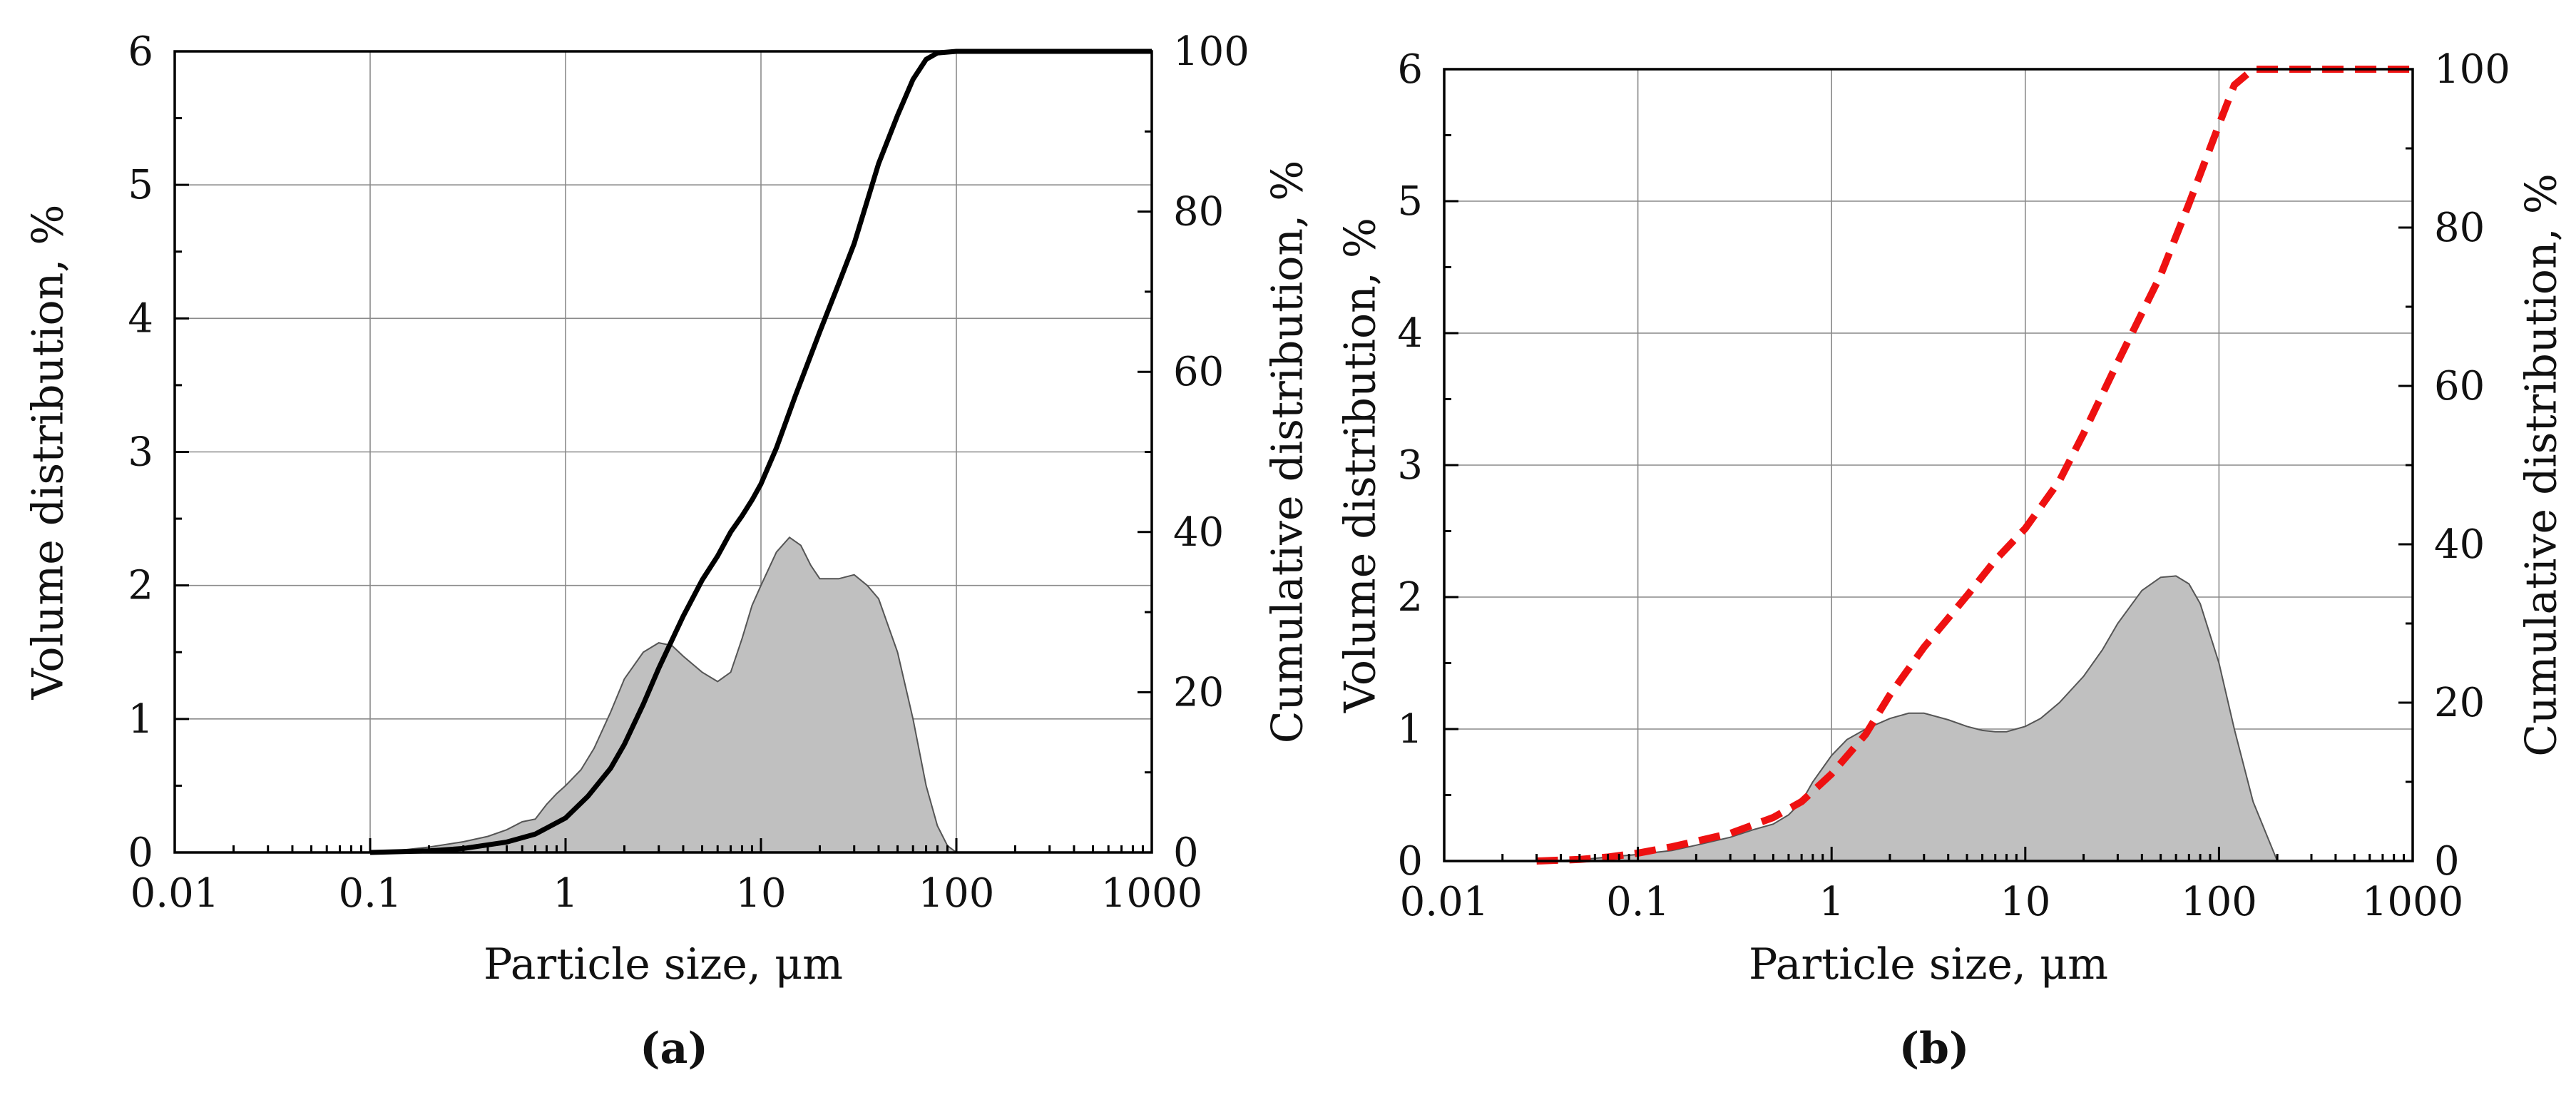 The width and height of the screenshot is (2576, 1095). Describe the element at coordinates (2025, 902) in the screenshot. I see `panel-b-x-tick-label: 10` at that location.